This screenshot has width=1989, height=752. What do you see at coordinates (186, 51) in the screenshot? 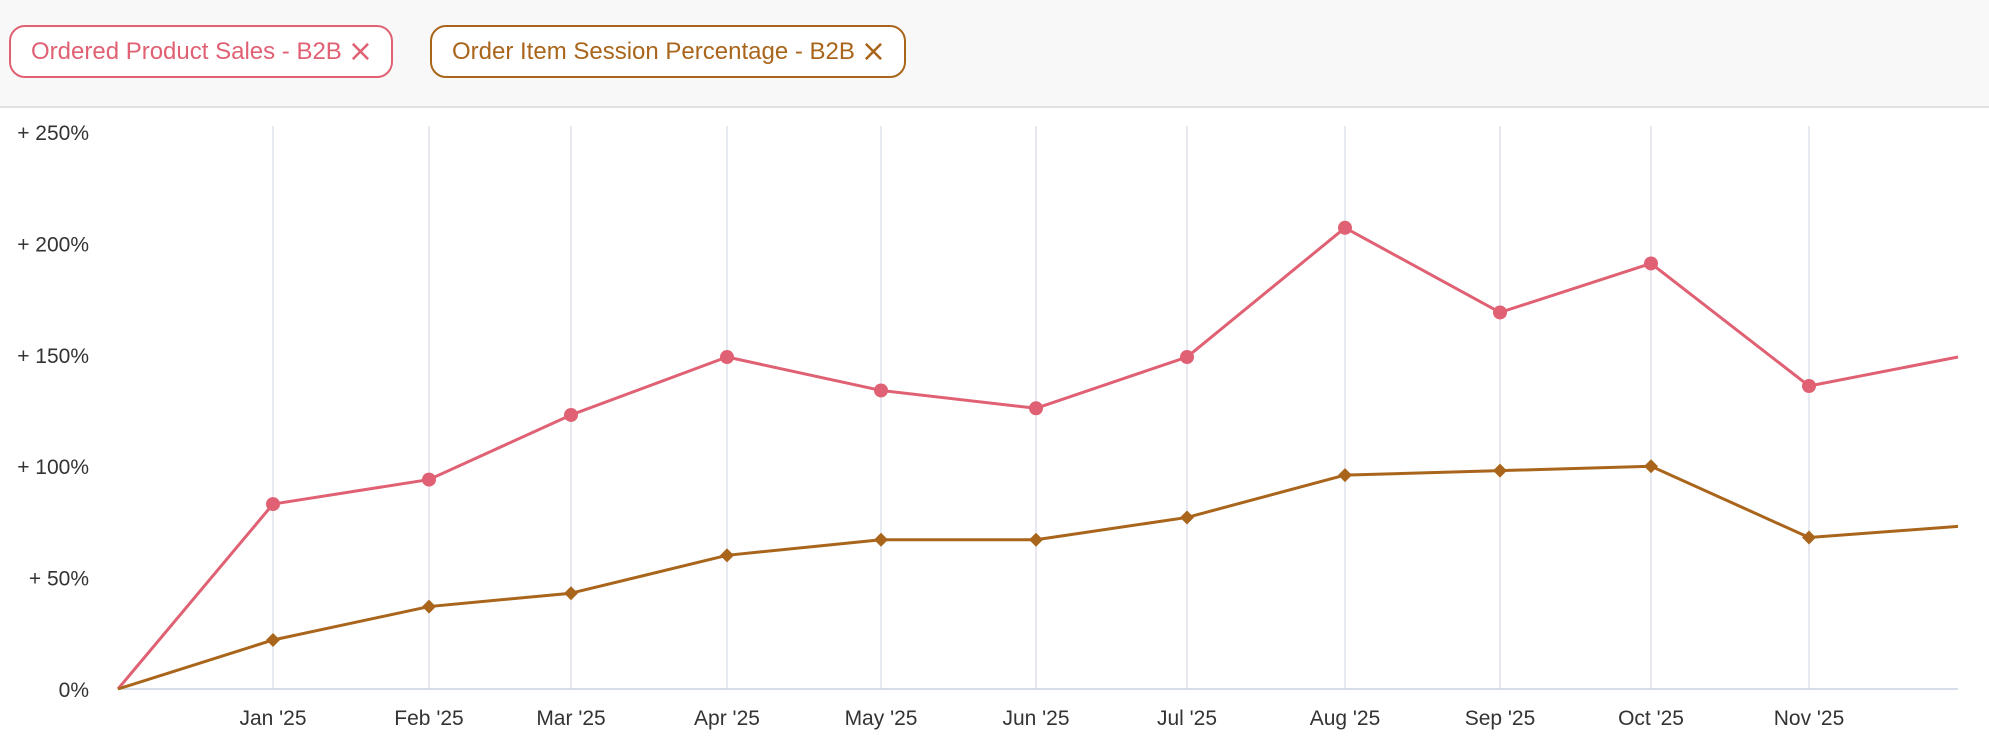
I see `filter-chip-label: Ordered Product Sales - B2B` at bounding box center [186, 51].